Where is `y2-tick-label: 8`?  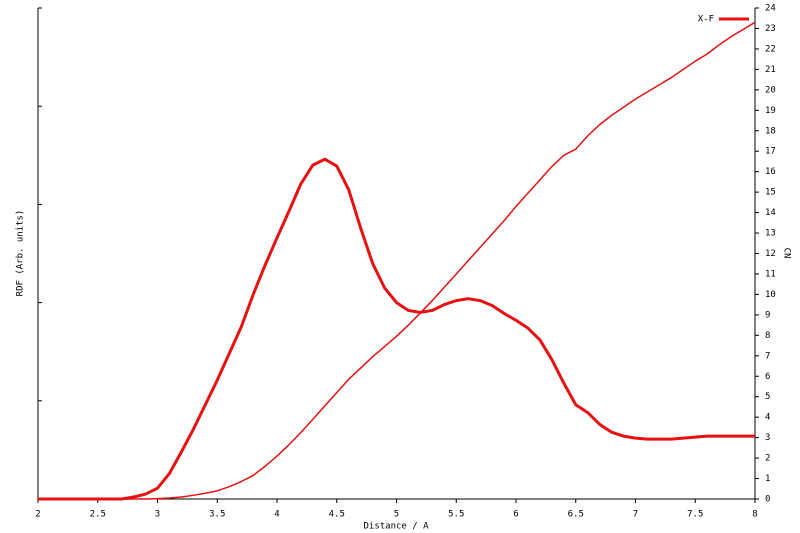 y2-tick-label: 8 is located at coordinates (767, 336).